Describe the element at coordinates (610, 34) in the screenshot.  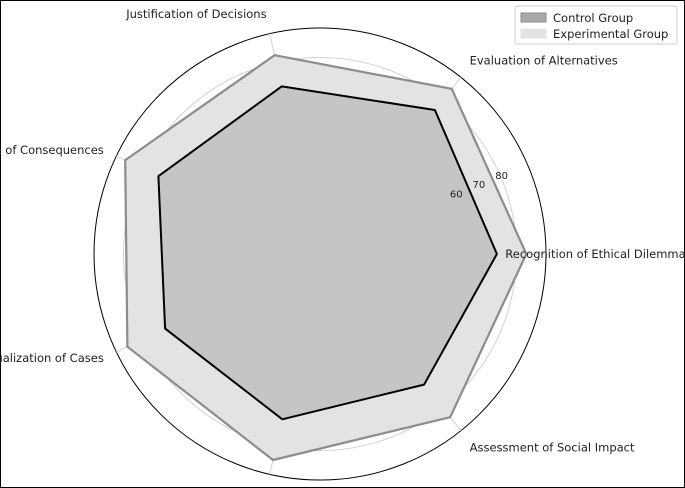
I see `legend-label-experimental: Experimental Group` at that location.